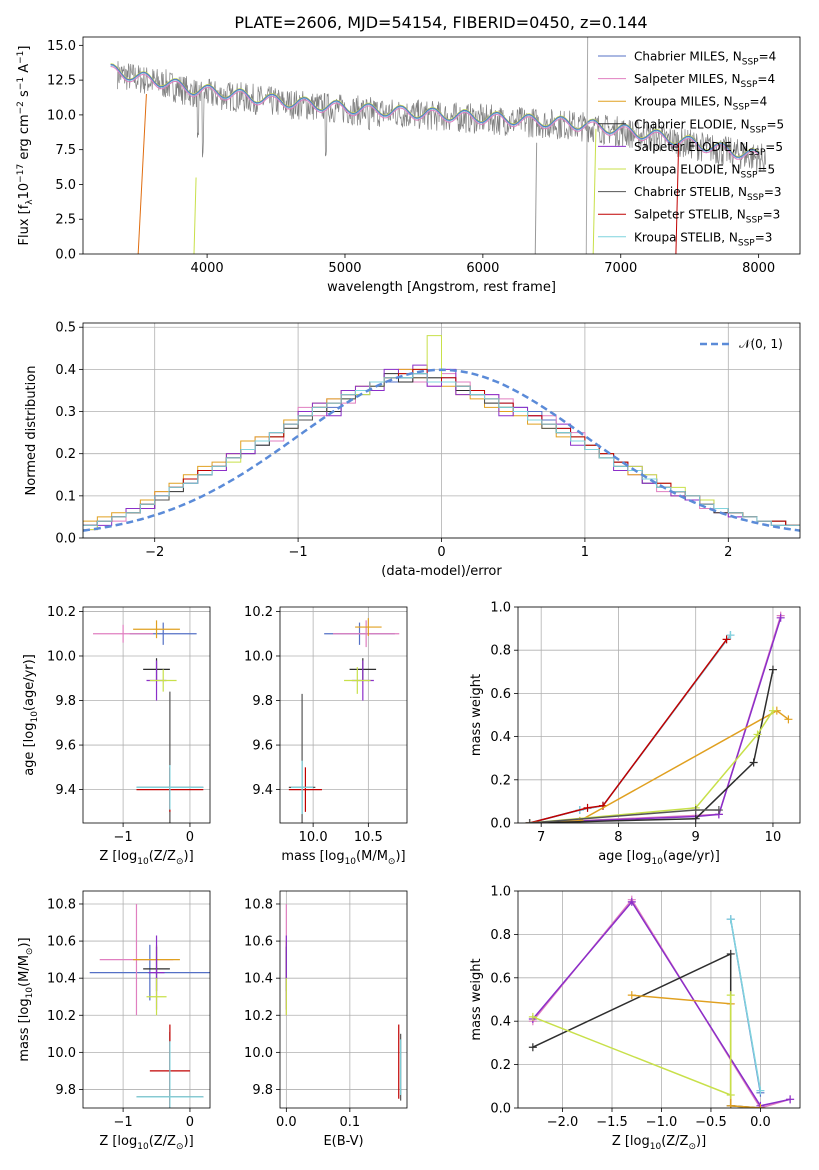 This screenshot has height=1170, width=819. What do you see at coordinates (65, 746) in the screenshot?
I see `y-tick-label: 9.6` at bounding box center [65, 746].